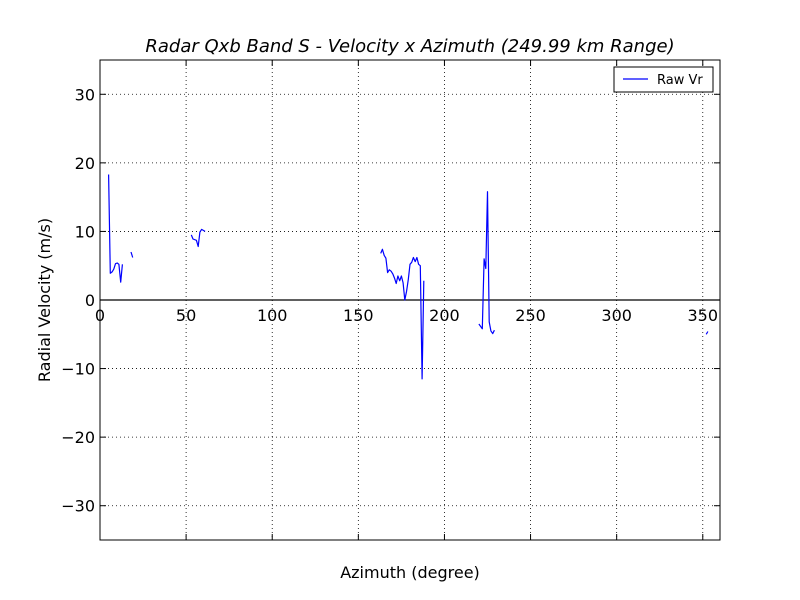  Describe the element at coordinates (85, 163) in the screenshot. I see `y-tick-label: 20` at that location.